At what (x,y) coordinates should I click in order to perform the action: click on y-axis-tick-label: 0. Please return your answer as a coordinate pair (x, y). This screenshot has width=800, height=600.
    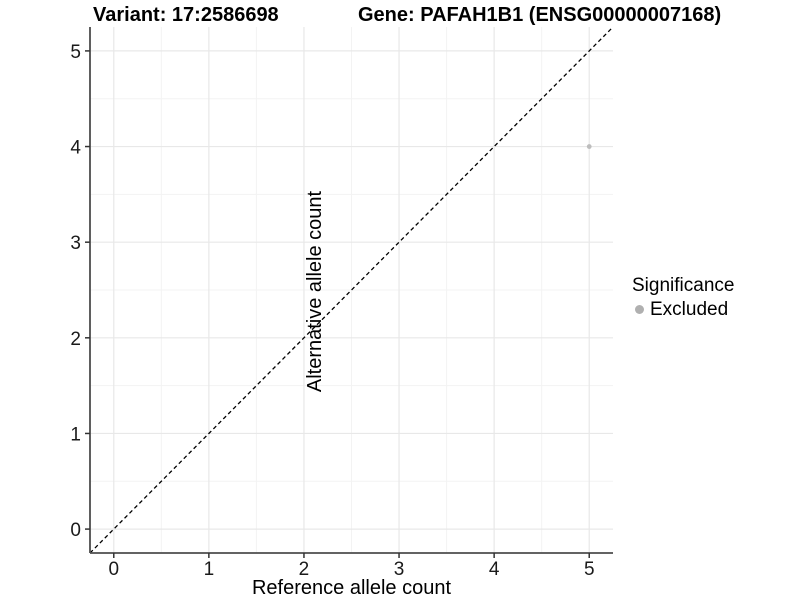
    Looking at the image, I should click on (75, 530).